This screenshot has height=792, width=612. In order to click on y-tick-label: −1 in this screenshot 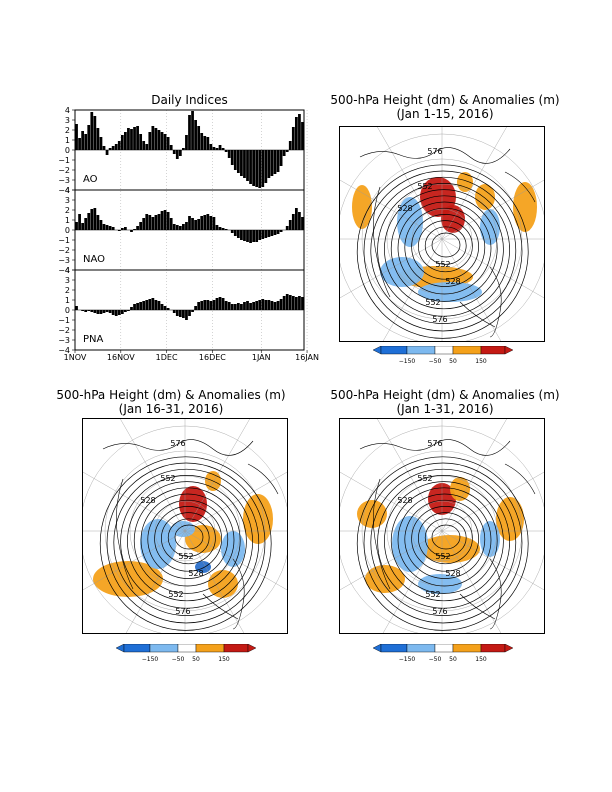, I will do `click(64, 320)`.